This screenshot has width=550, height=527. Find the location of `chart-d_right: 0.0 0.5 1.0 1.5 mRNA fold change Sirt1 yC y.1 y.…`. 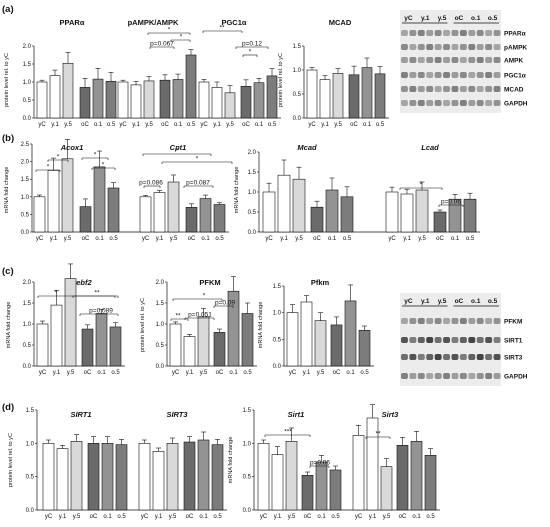

chart-d_right: 0.0 0.5 1.0 1.5 mRNA fold change Sirt1 yC y.1 y.… is located at coordinates (334, 462).